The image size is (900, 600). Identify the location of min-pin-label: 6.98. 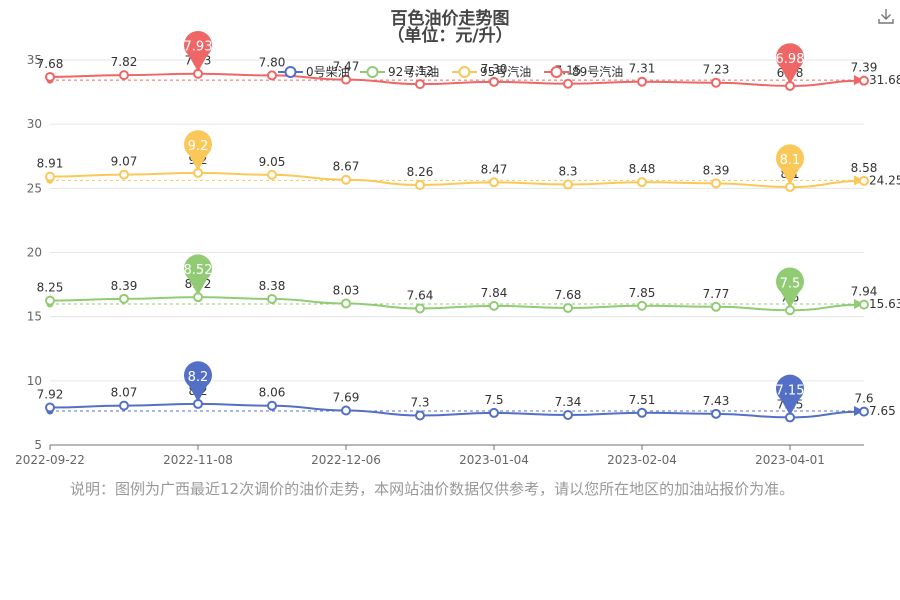
(790, 59).